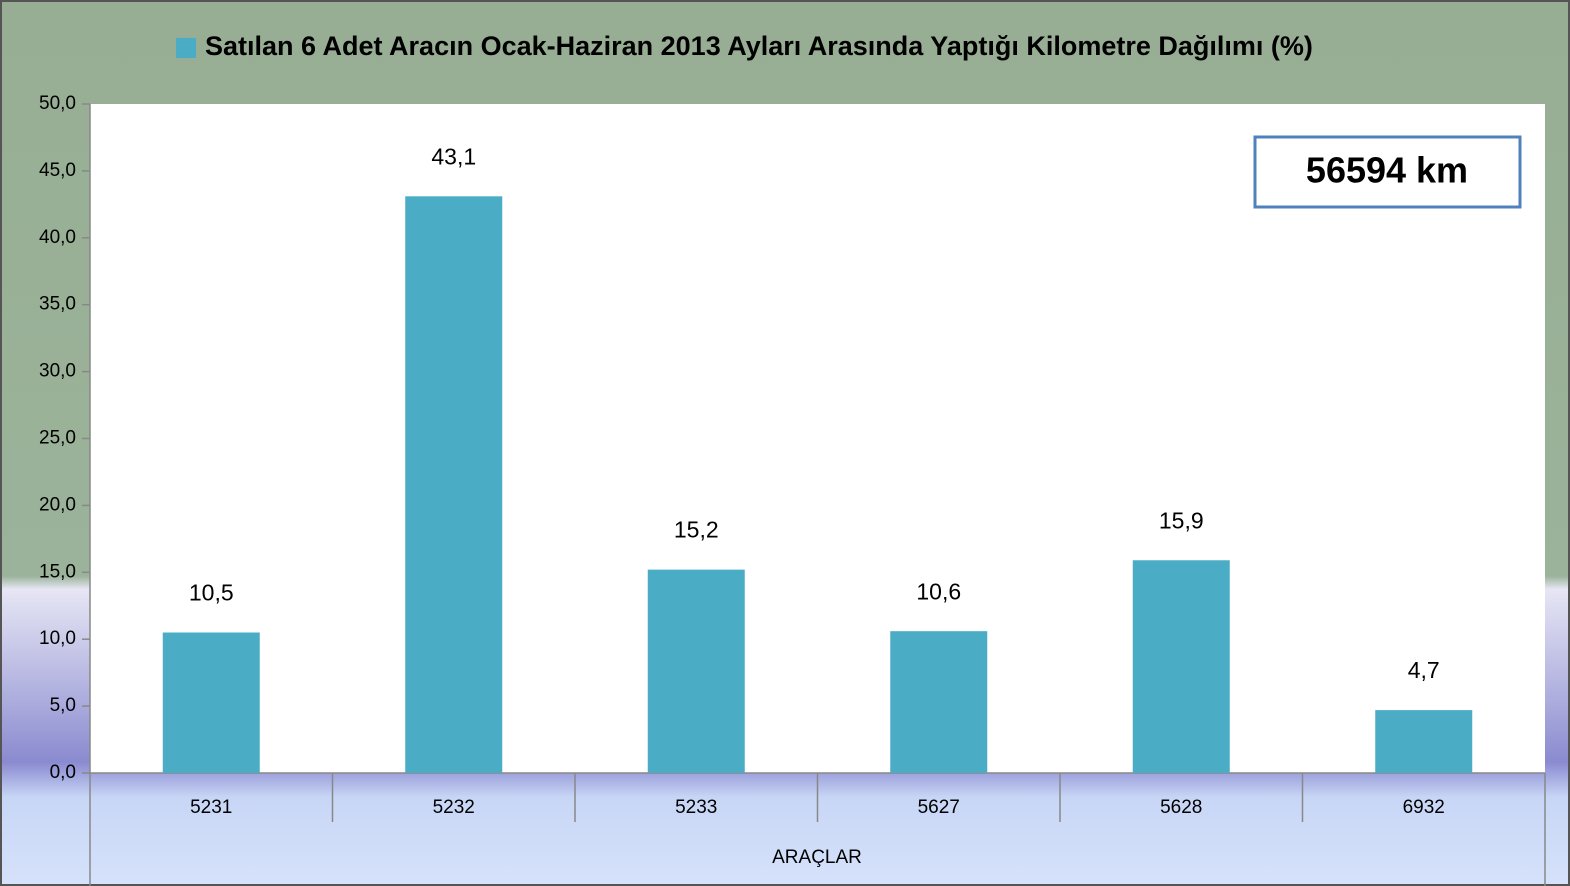 Image resolution: width=1570 pixels, height=886 pixels. I want to click on x-tick-label: 5231, so click(211, 807).